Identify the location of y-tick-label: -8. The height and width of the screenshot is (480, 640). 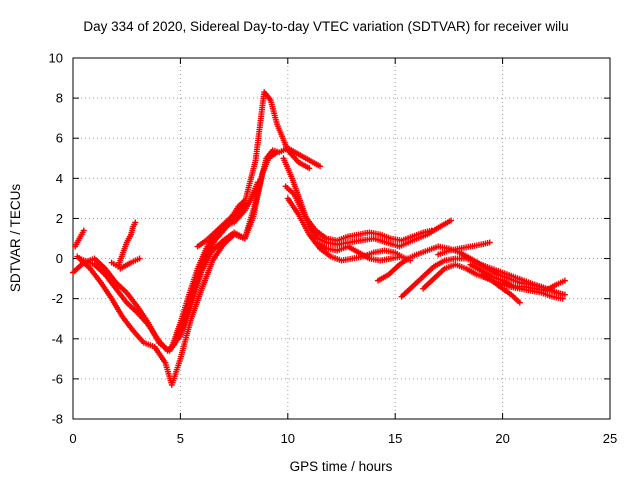
(57, 419).